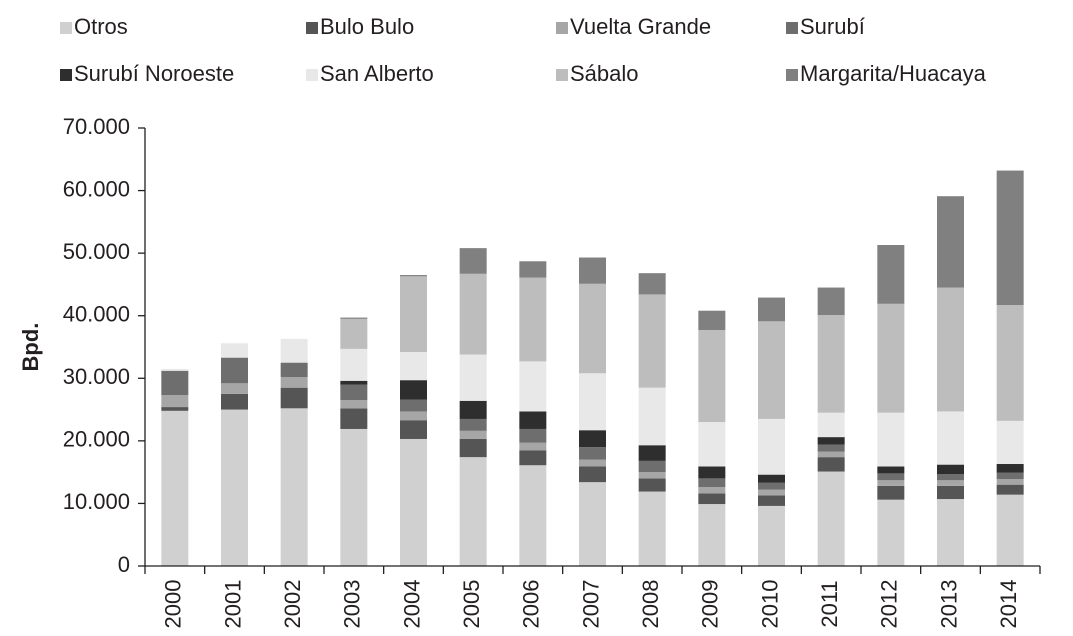  Describe the element at coordinates (832, 26) in the screenshot. I see `legend-label: Surubí` at that location.